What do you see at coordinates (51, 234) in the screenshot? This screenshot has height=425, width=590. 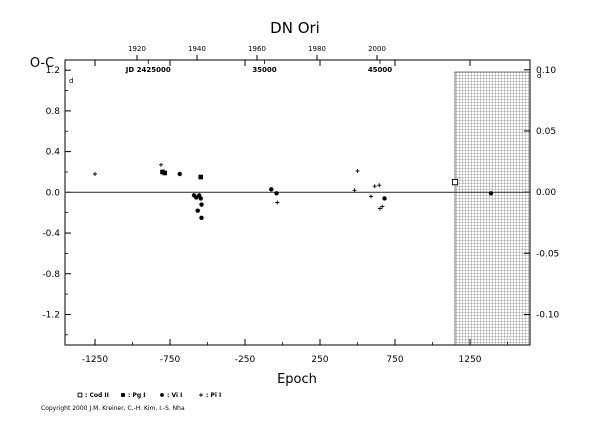 I see `y-tick-label: -0.4` at bounding box center [51, 234].